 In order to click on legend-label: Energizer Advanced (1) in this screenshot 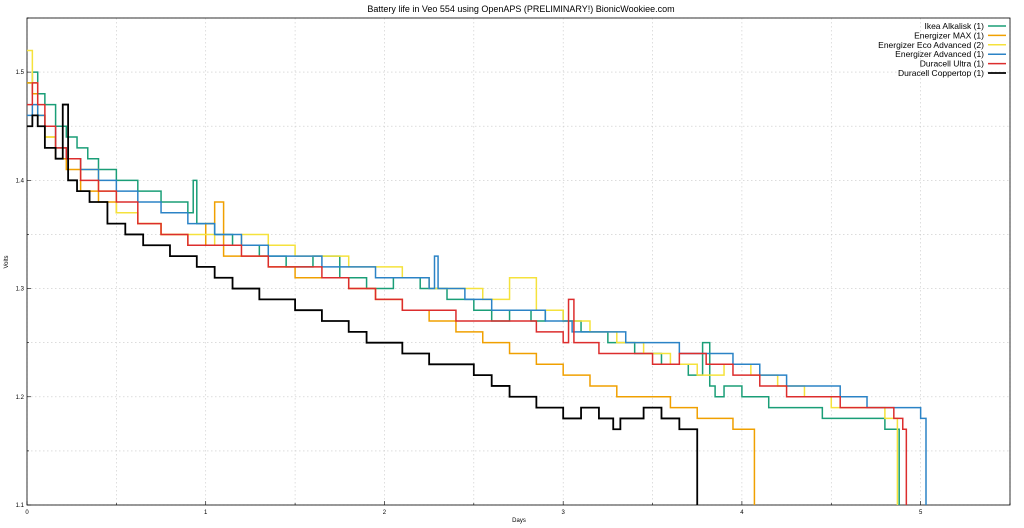, I will do `click(939, 54)`.